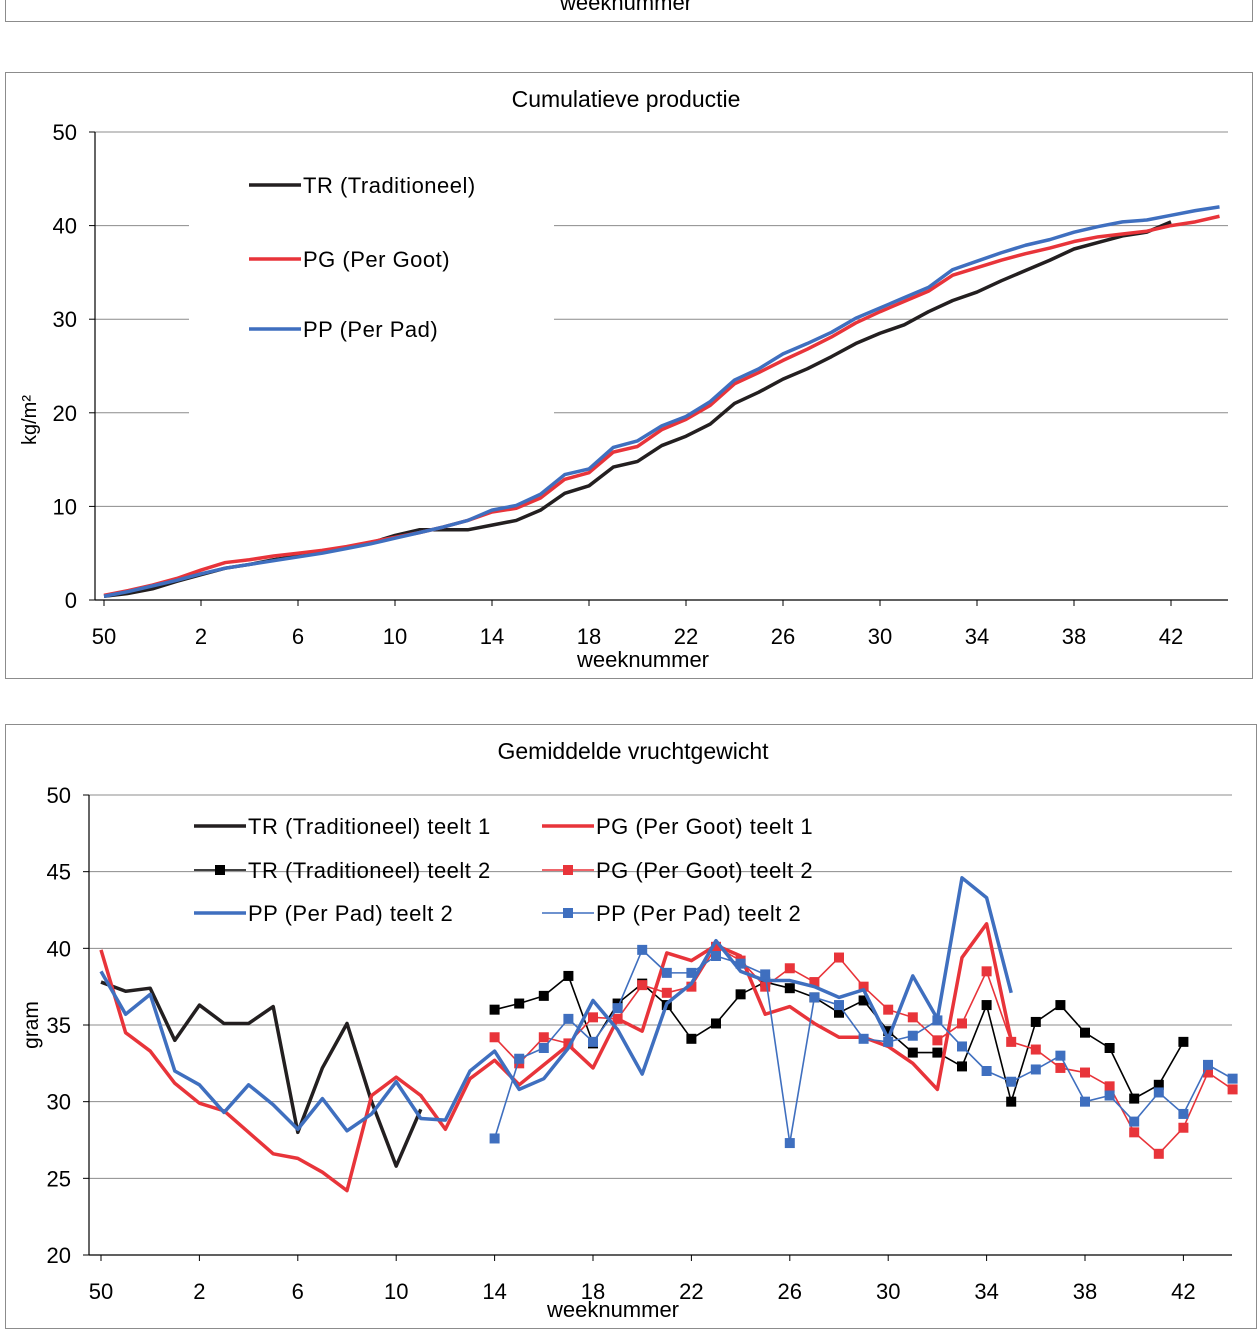 The height and width of the screenshot is (1329, 1260). Describe the element at coordinates (1074, 636) in the screenshot. I see `x-tick-label: 38` at that location.